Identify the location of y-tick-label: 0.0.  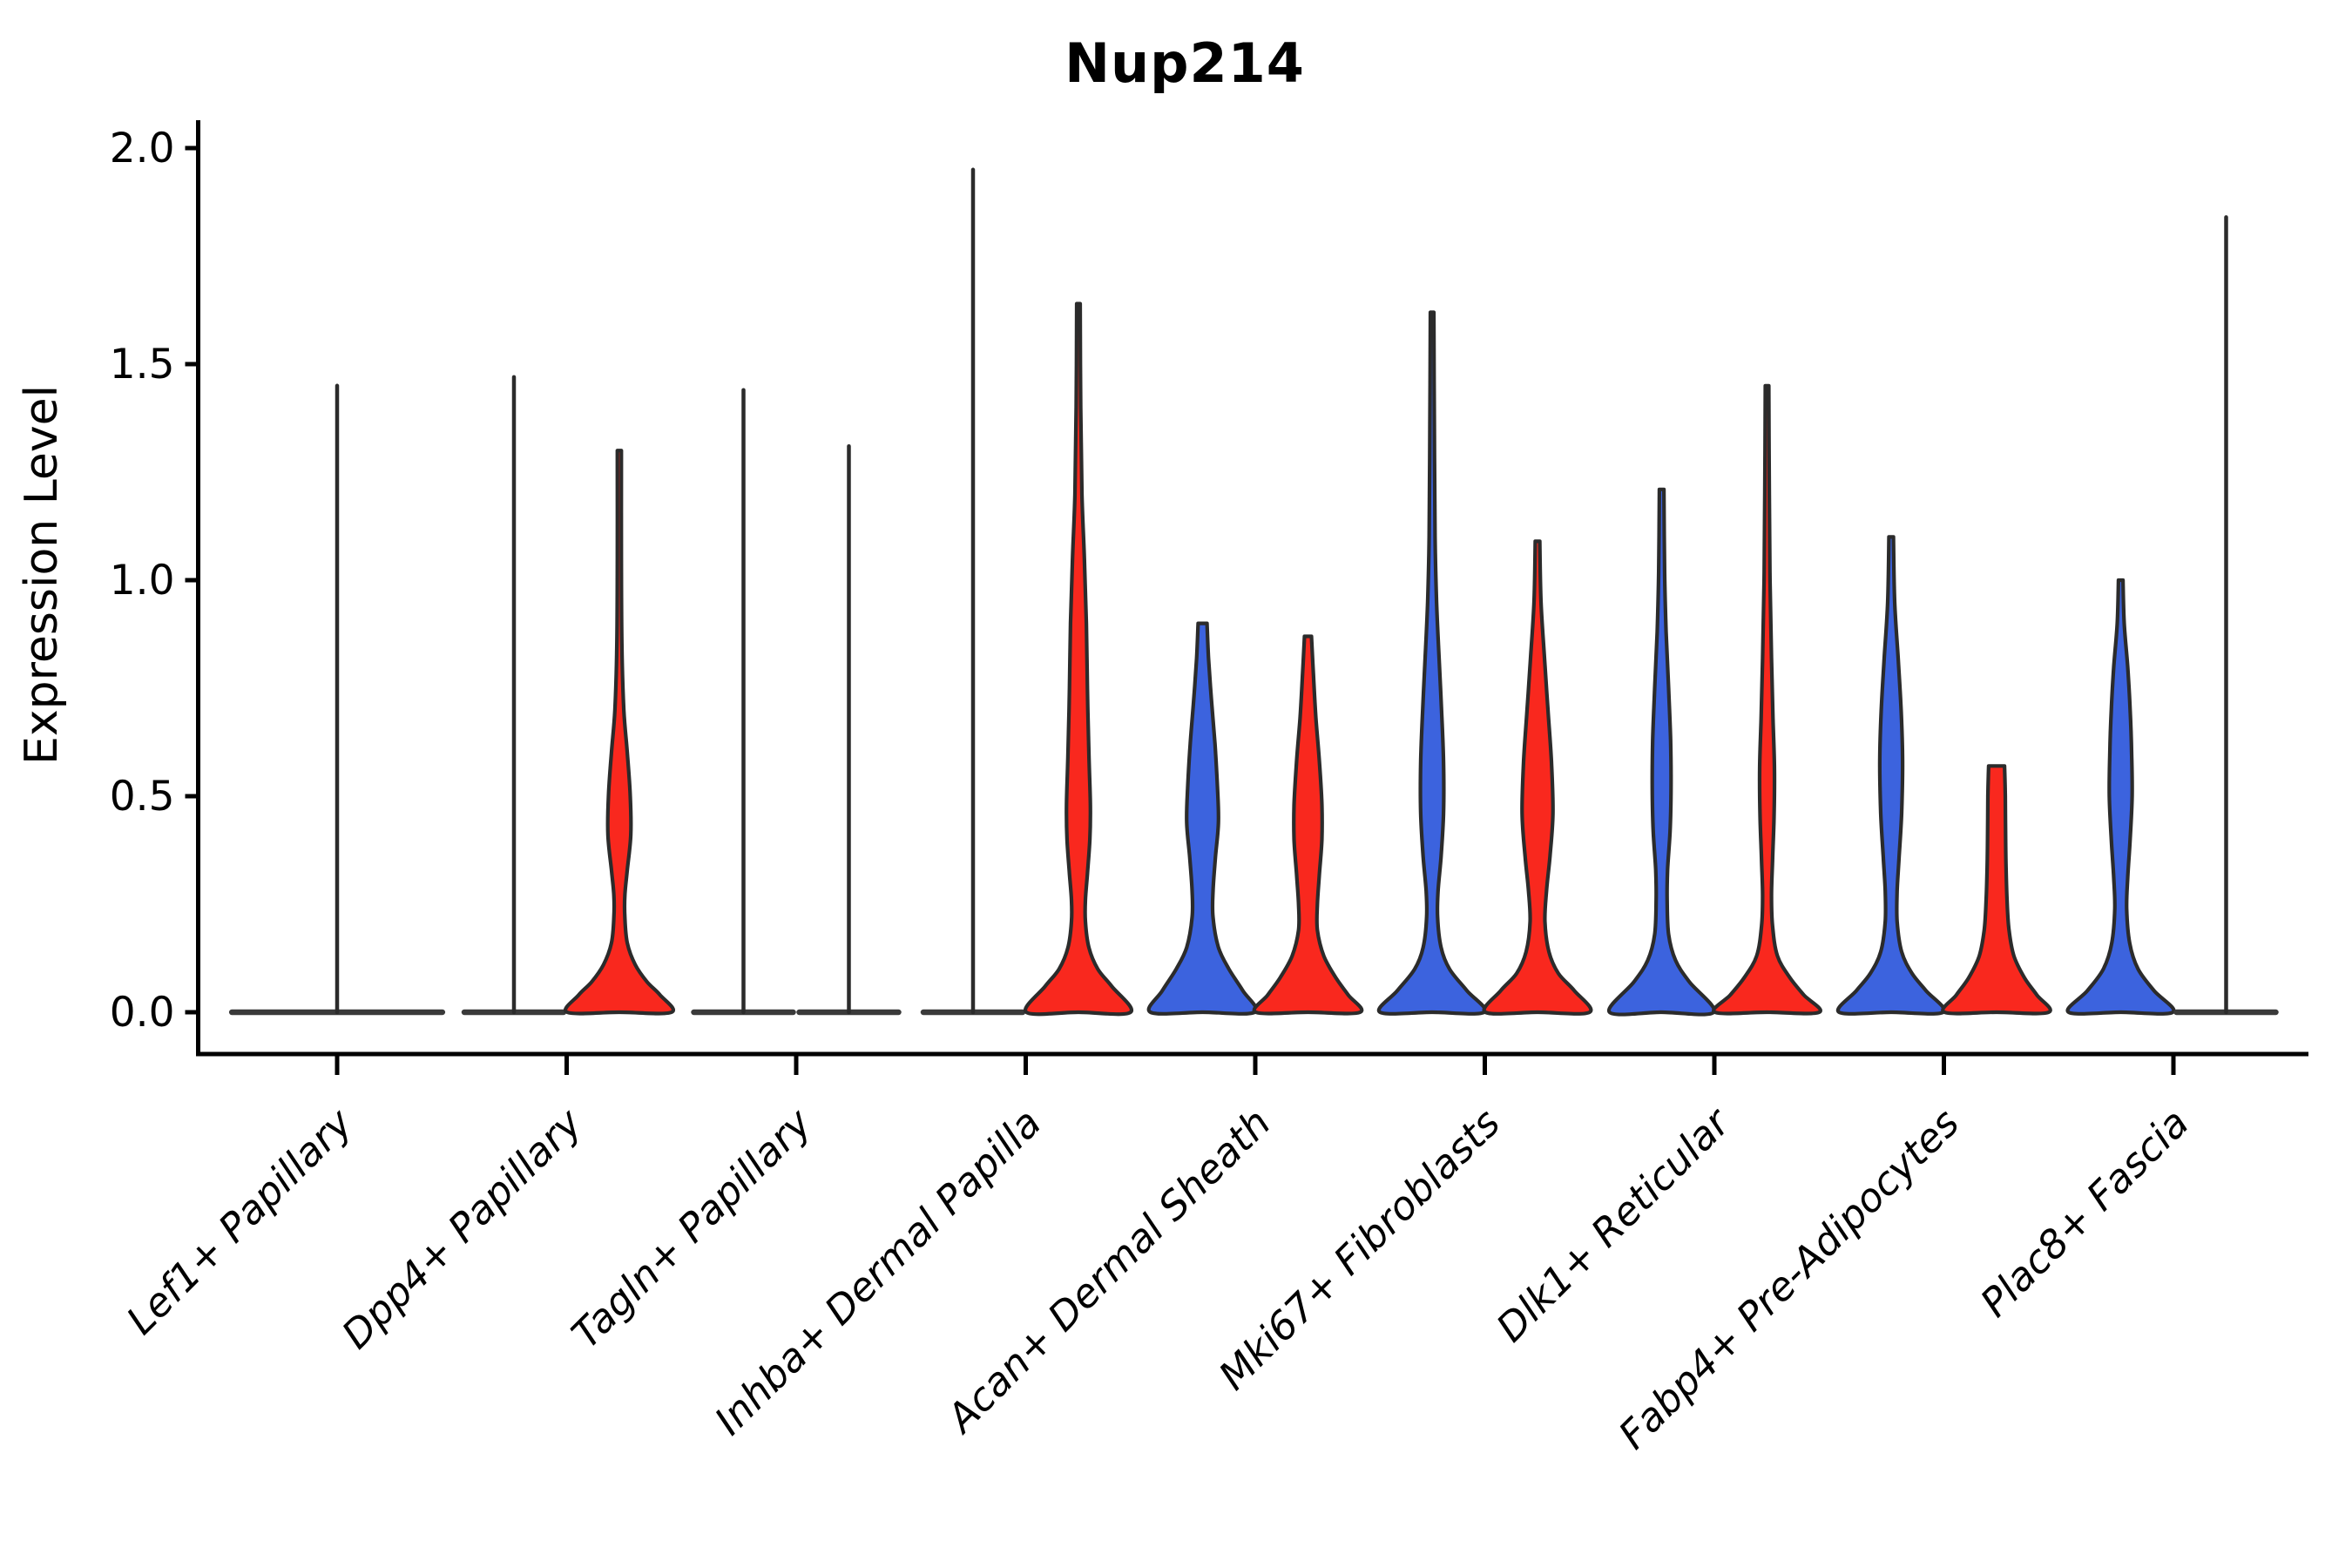
(142, 1013).